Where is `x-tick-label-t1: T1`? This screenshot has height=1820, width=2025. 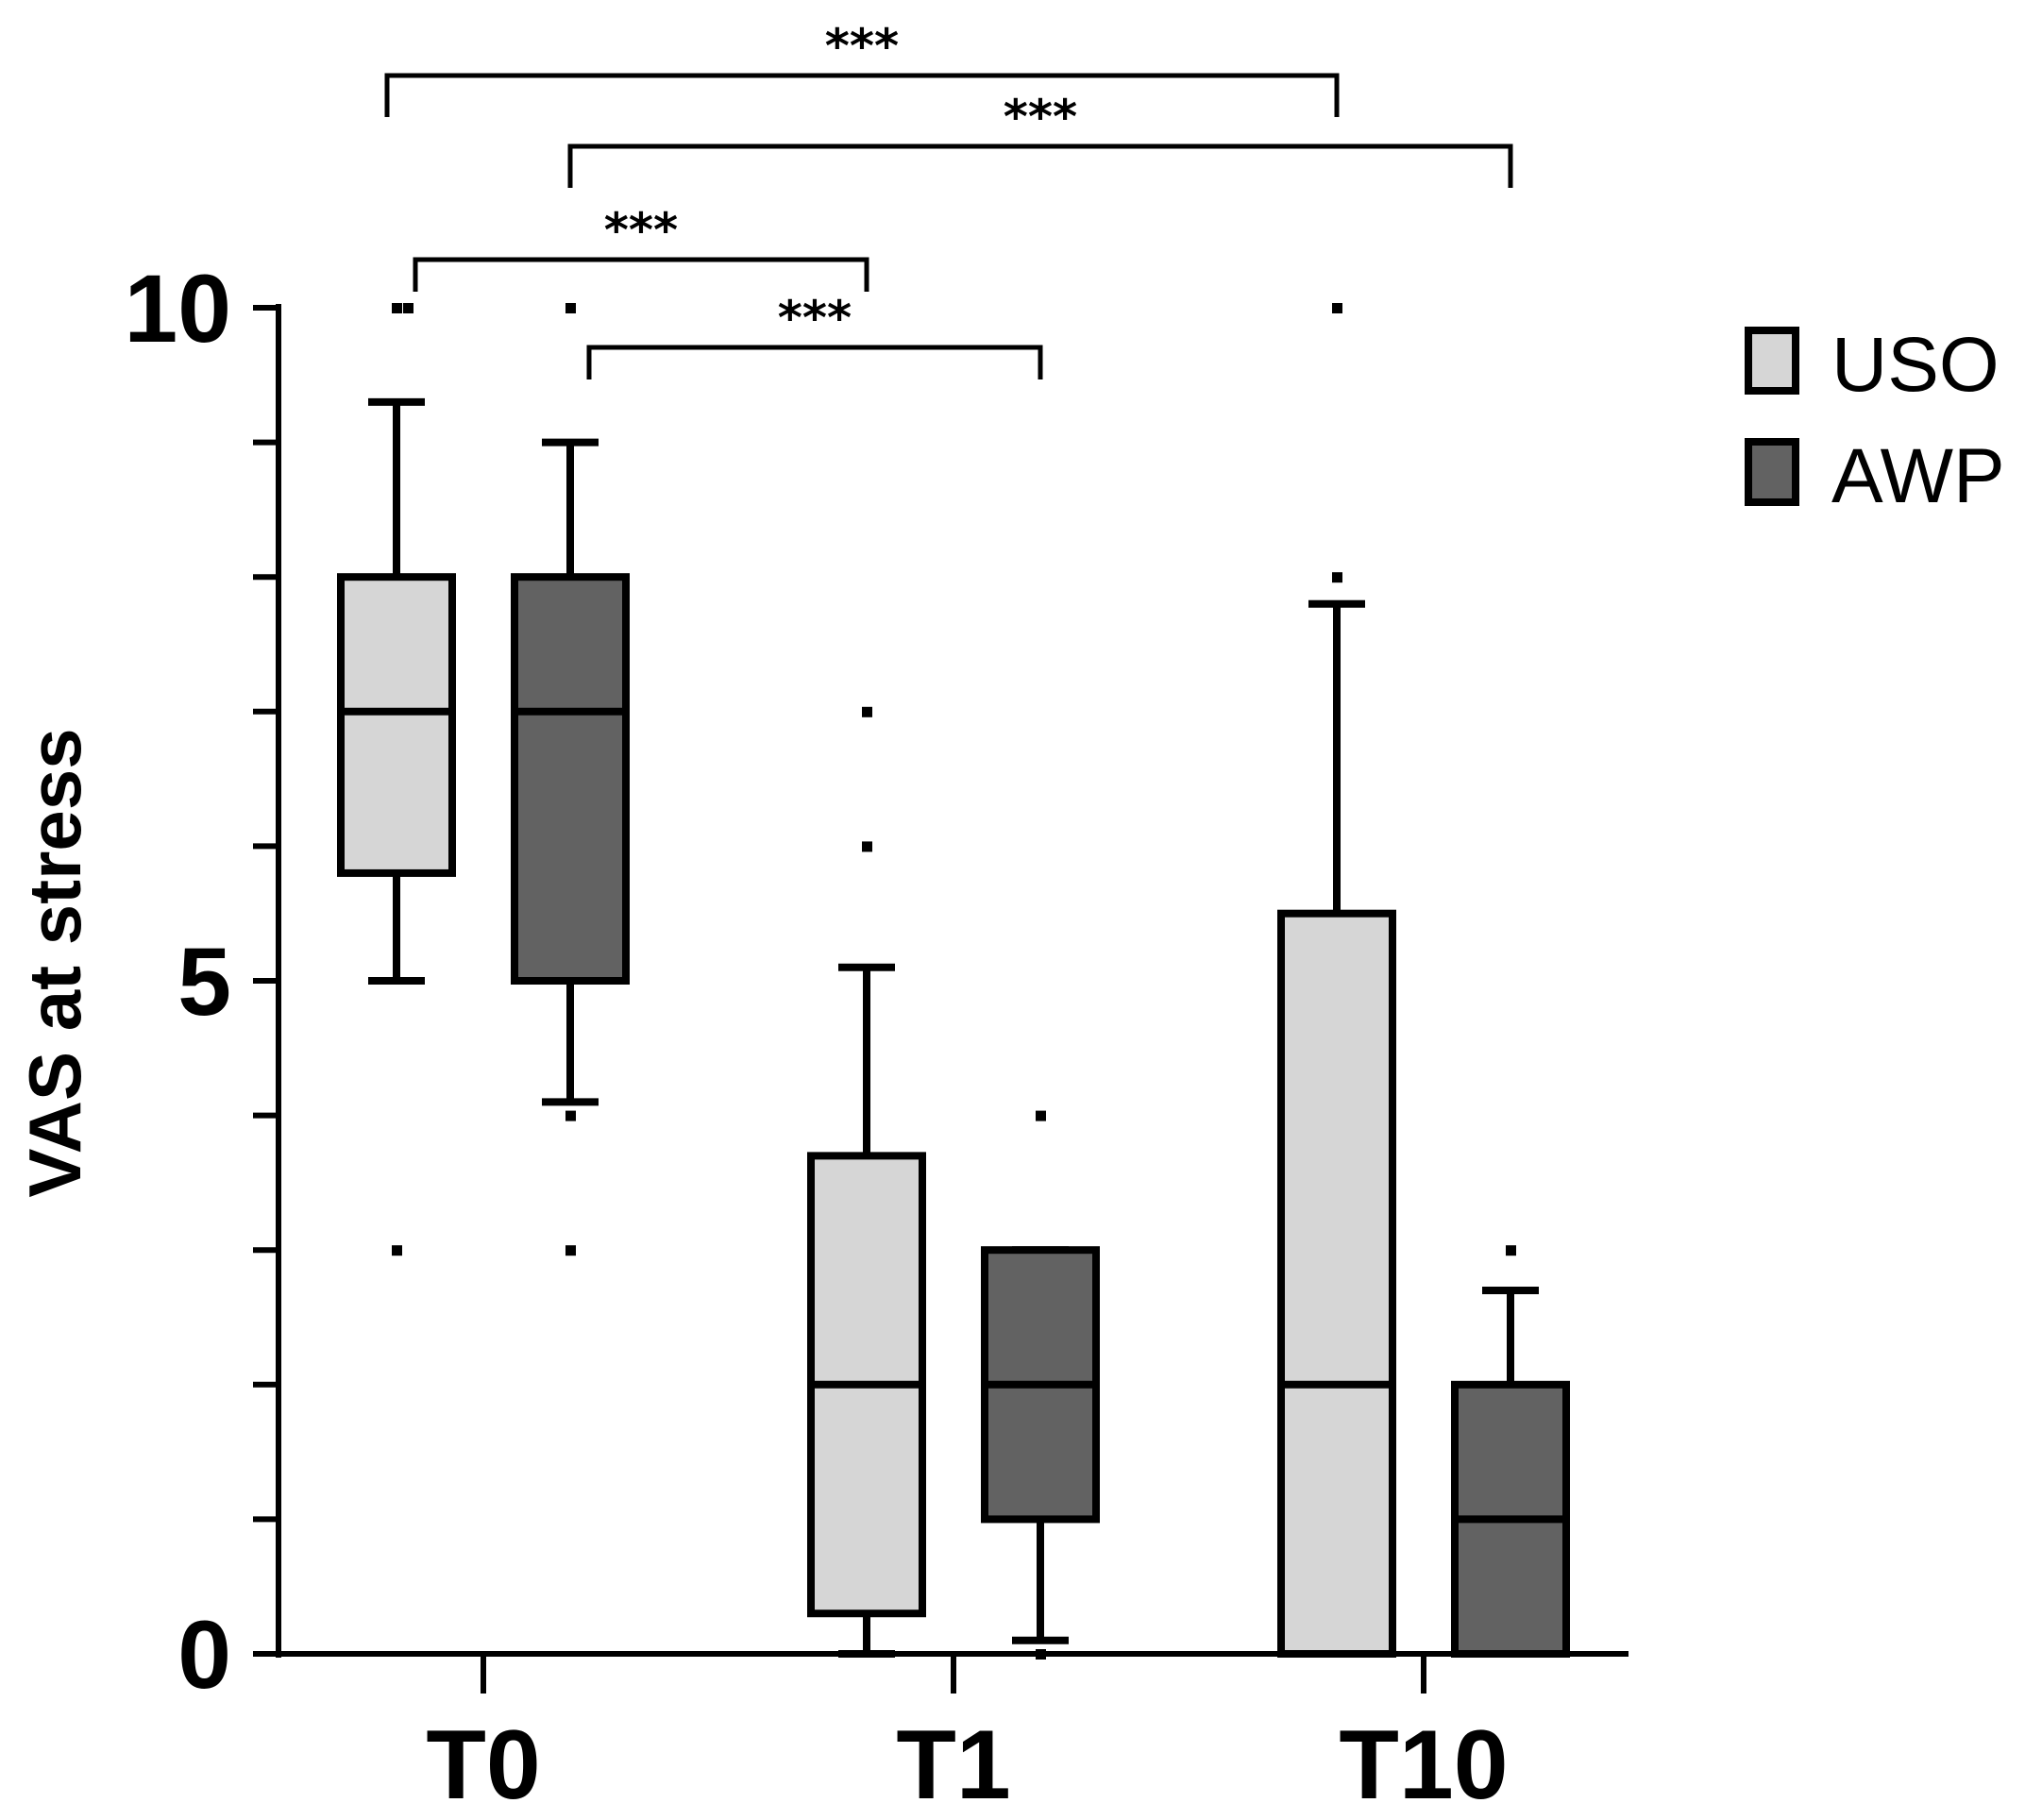
x-tick-label-t1: T1 is located at coordinates (953, 1765).